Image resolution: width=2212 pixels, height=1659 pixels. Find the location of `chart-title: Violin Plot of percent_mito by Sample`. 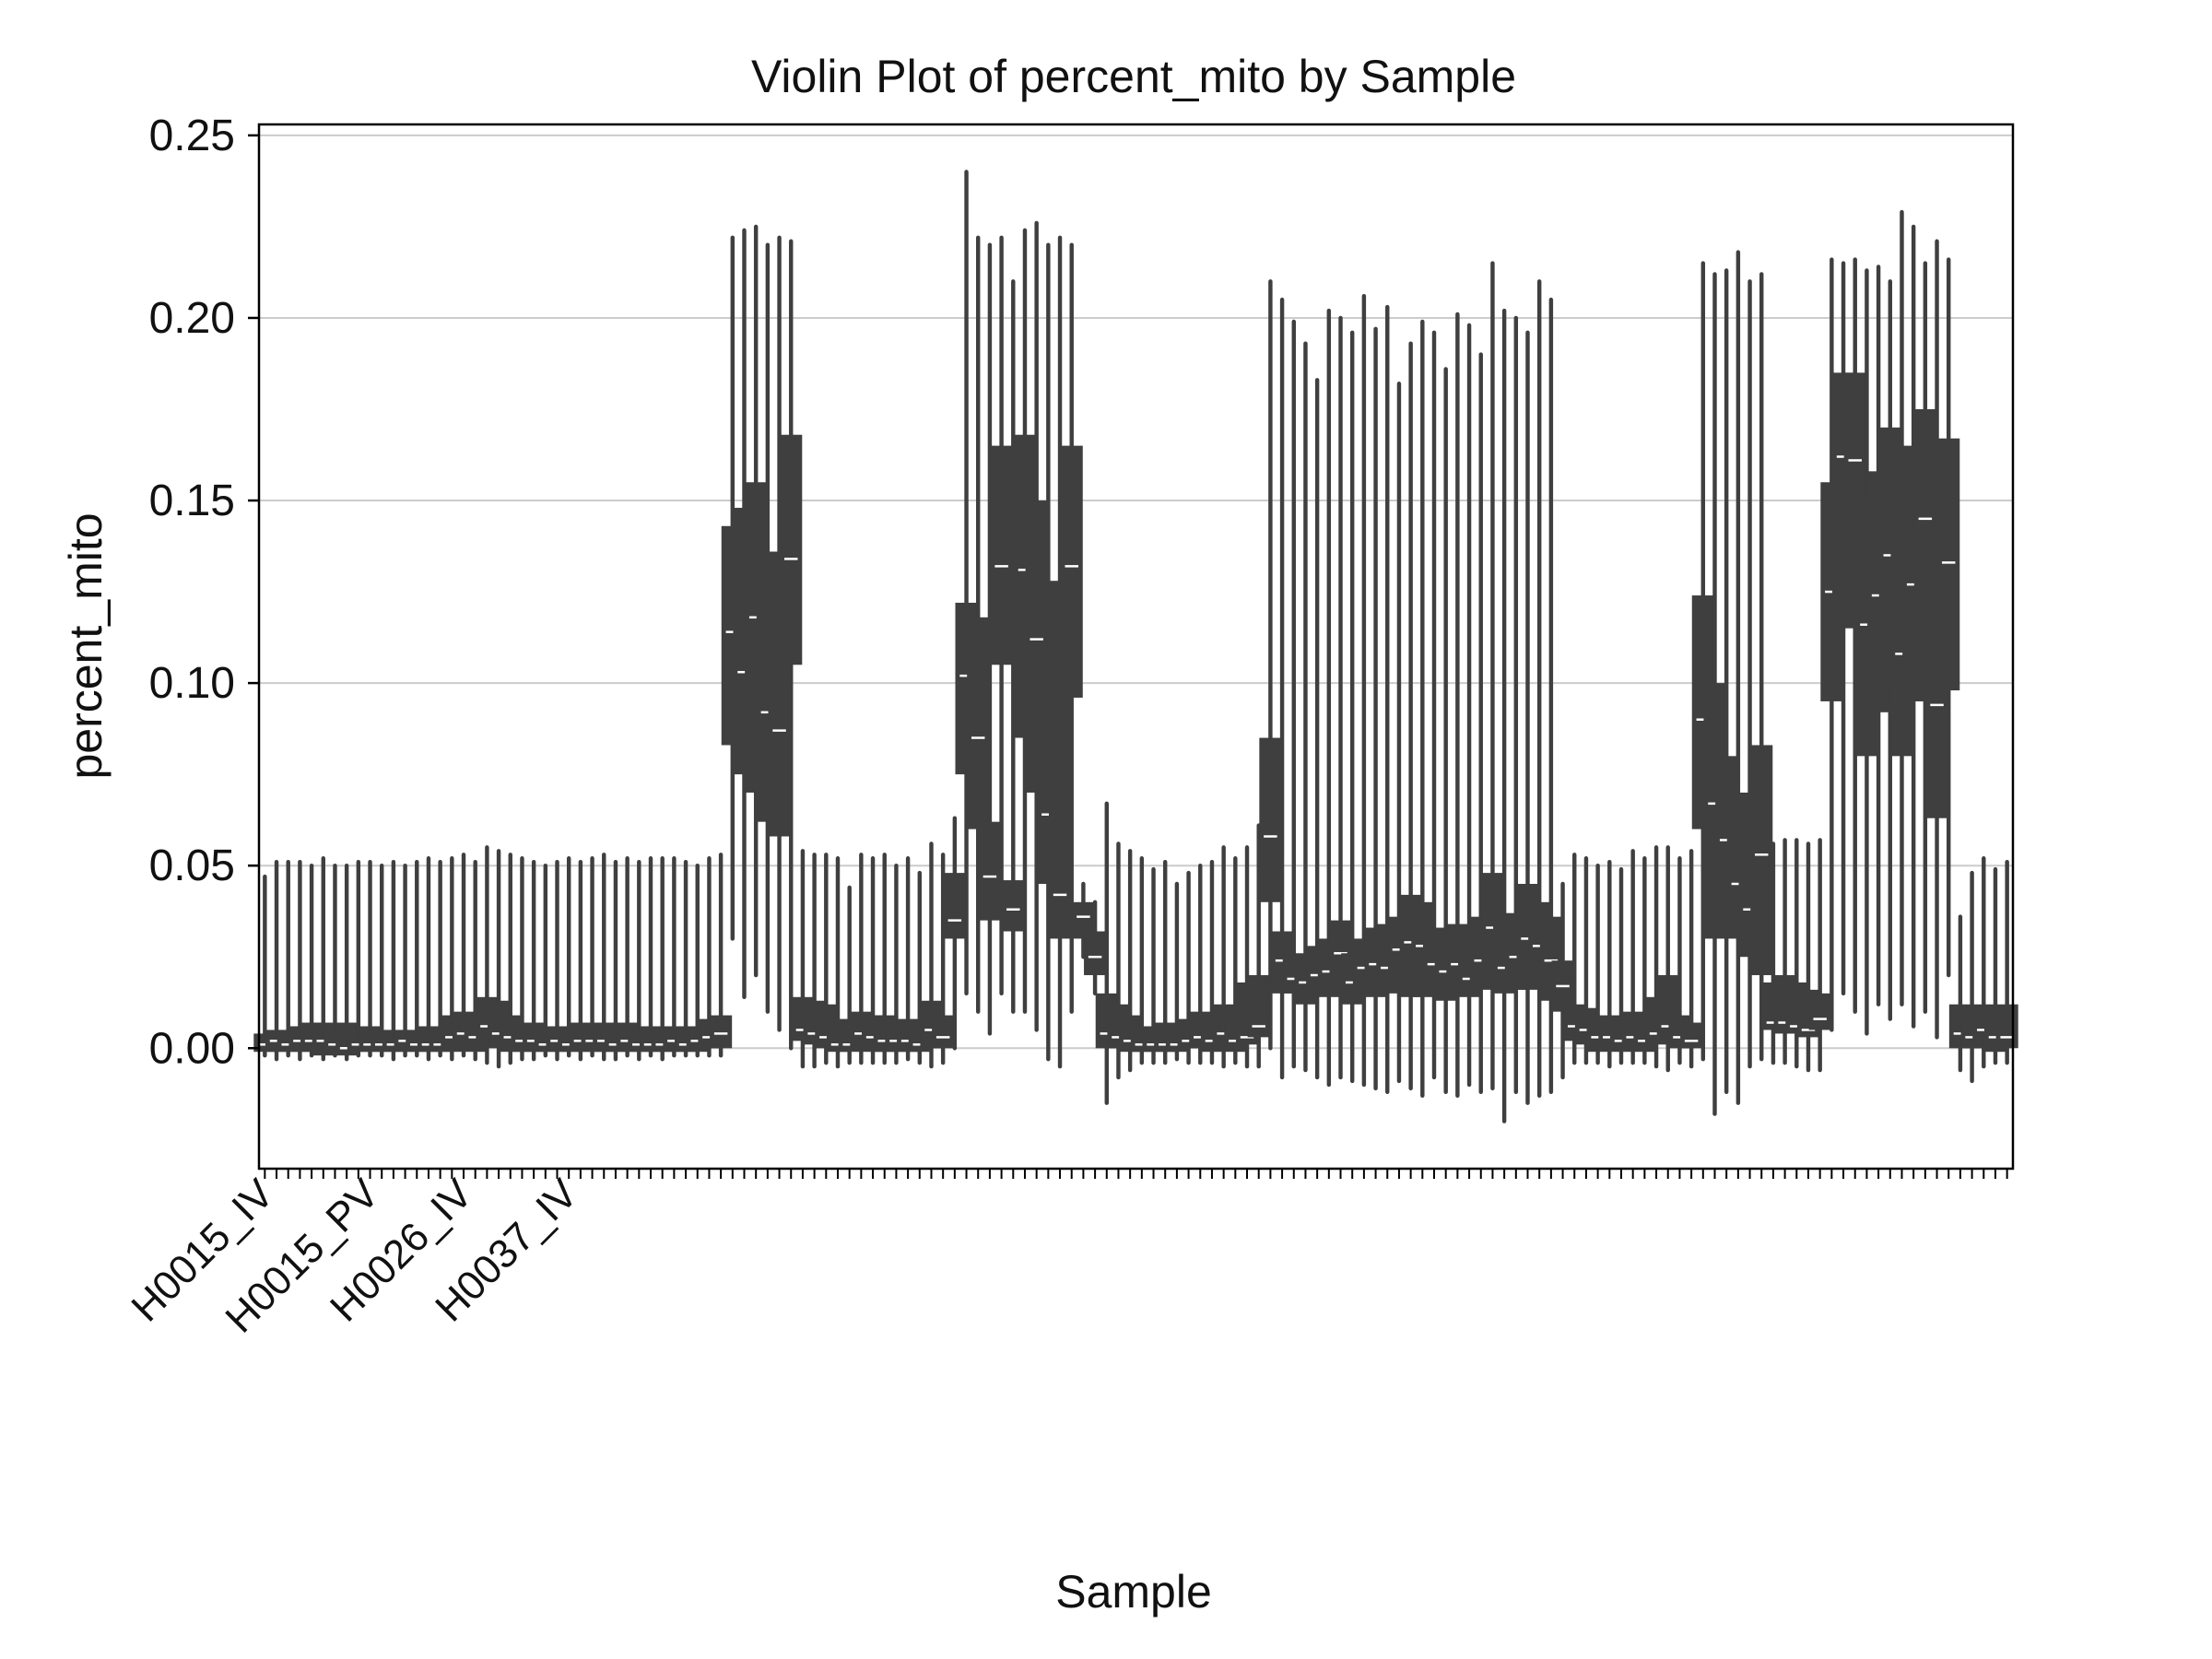

chart-title: Violin Plot of percent_mito by Sample is located at coordinates (1133, 76).